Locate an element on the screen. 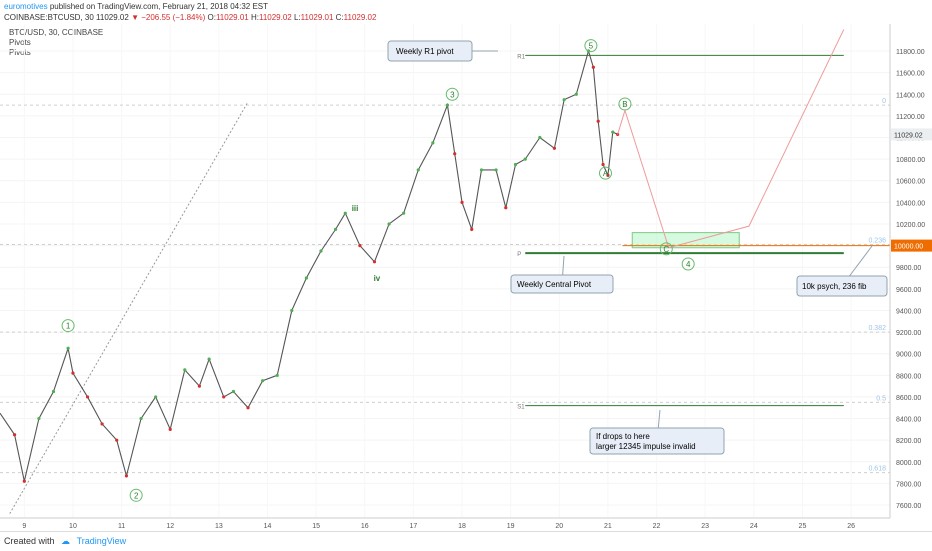  x-tick-label: 10 is located at coordinates (73, 526).